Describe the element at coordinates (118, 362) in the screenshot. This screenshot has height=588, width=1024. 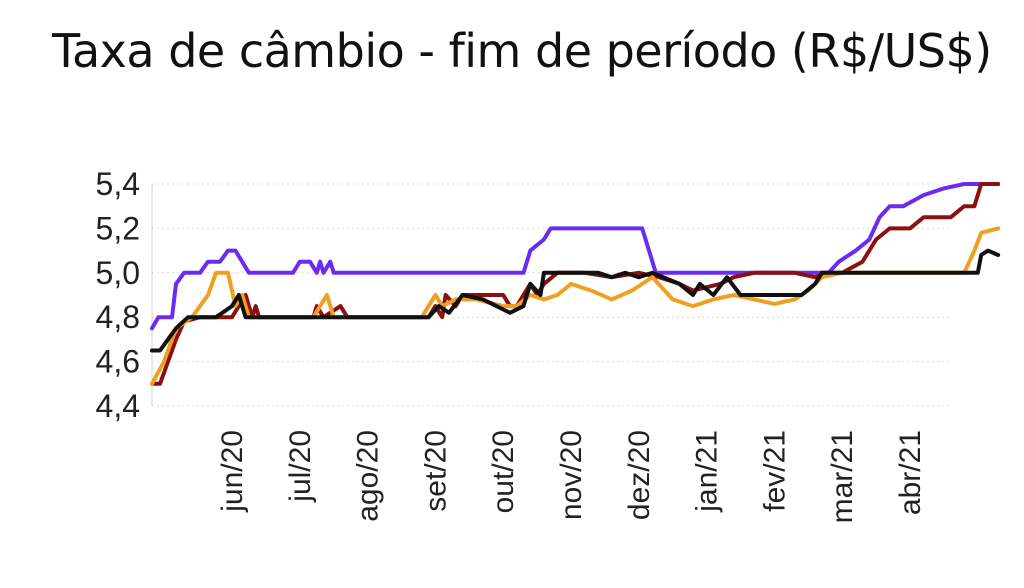
I see `y-tick-label: 4,6` at that location.